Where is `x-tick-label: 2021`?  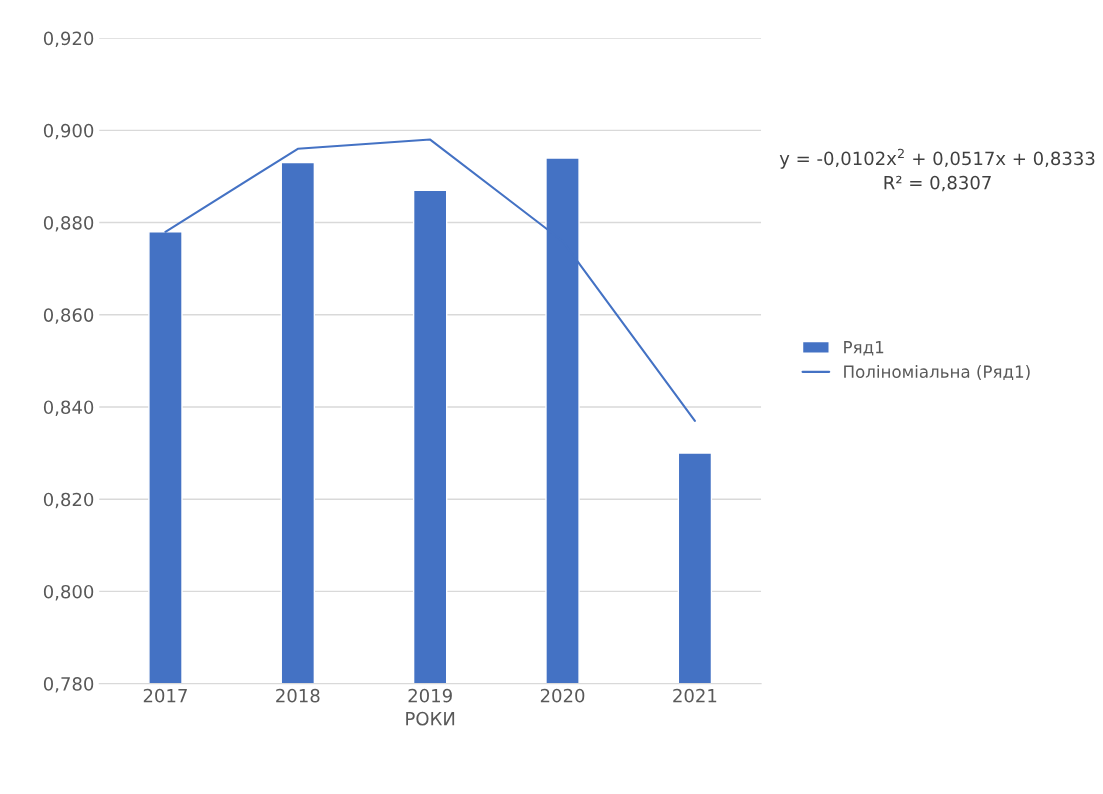 x-tick-label: 2021 is located at coordinates (695, 695).